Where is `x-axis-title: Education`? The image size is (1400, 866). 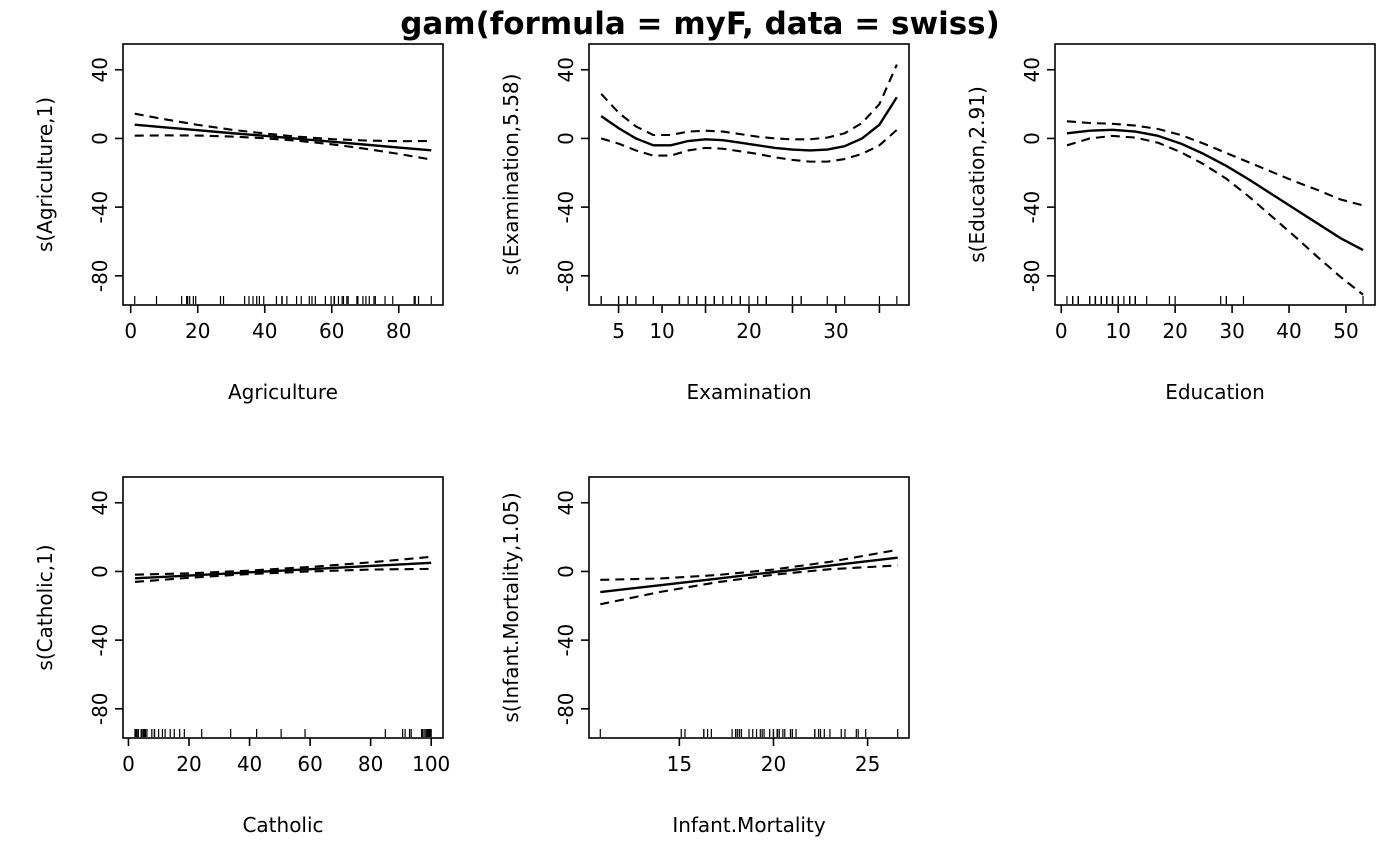
x-axis-title: Education is located at coordinates (1215, 392).